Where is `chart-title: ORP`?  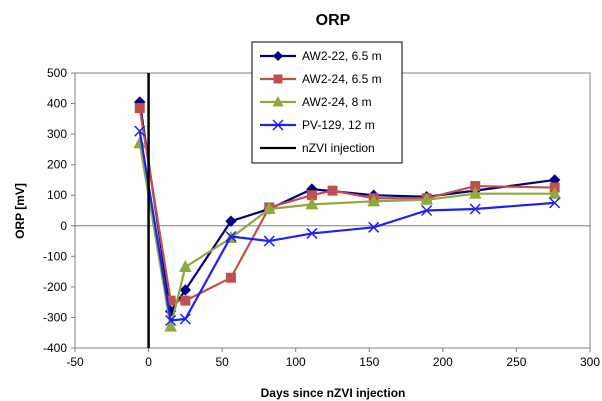 chart-title: ORP is located at coordinates (333, 20).